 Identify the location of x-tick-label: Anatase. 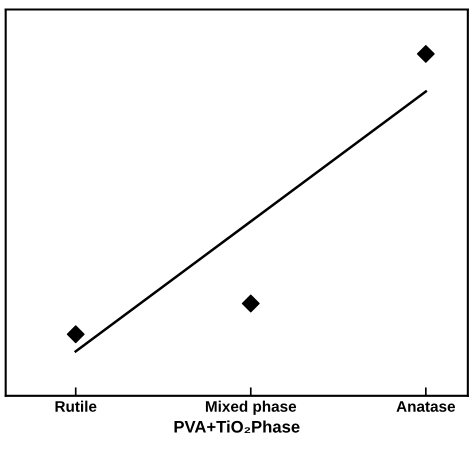
(426, 406).